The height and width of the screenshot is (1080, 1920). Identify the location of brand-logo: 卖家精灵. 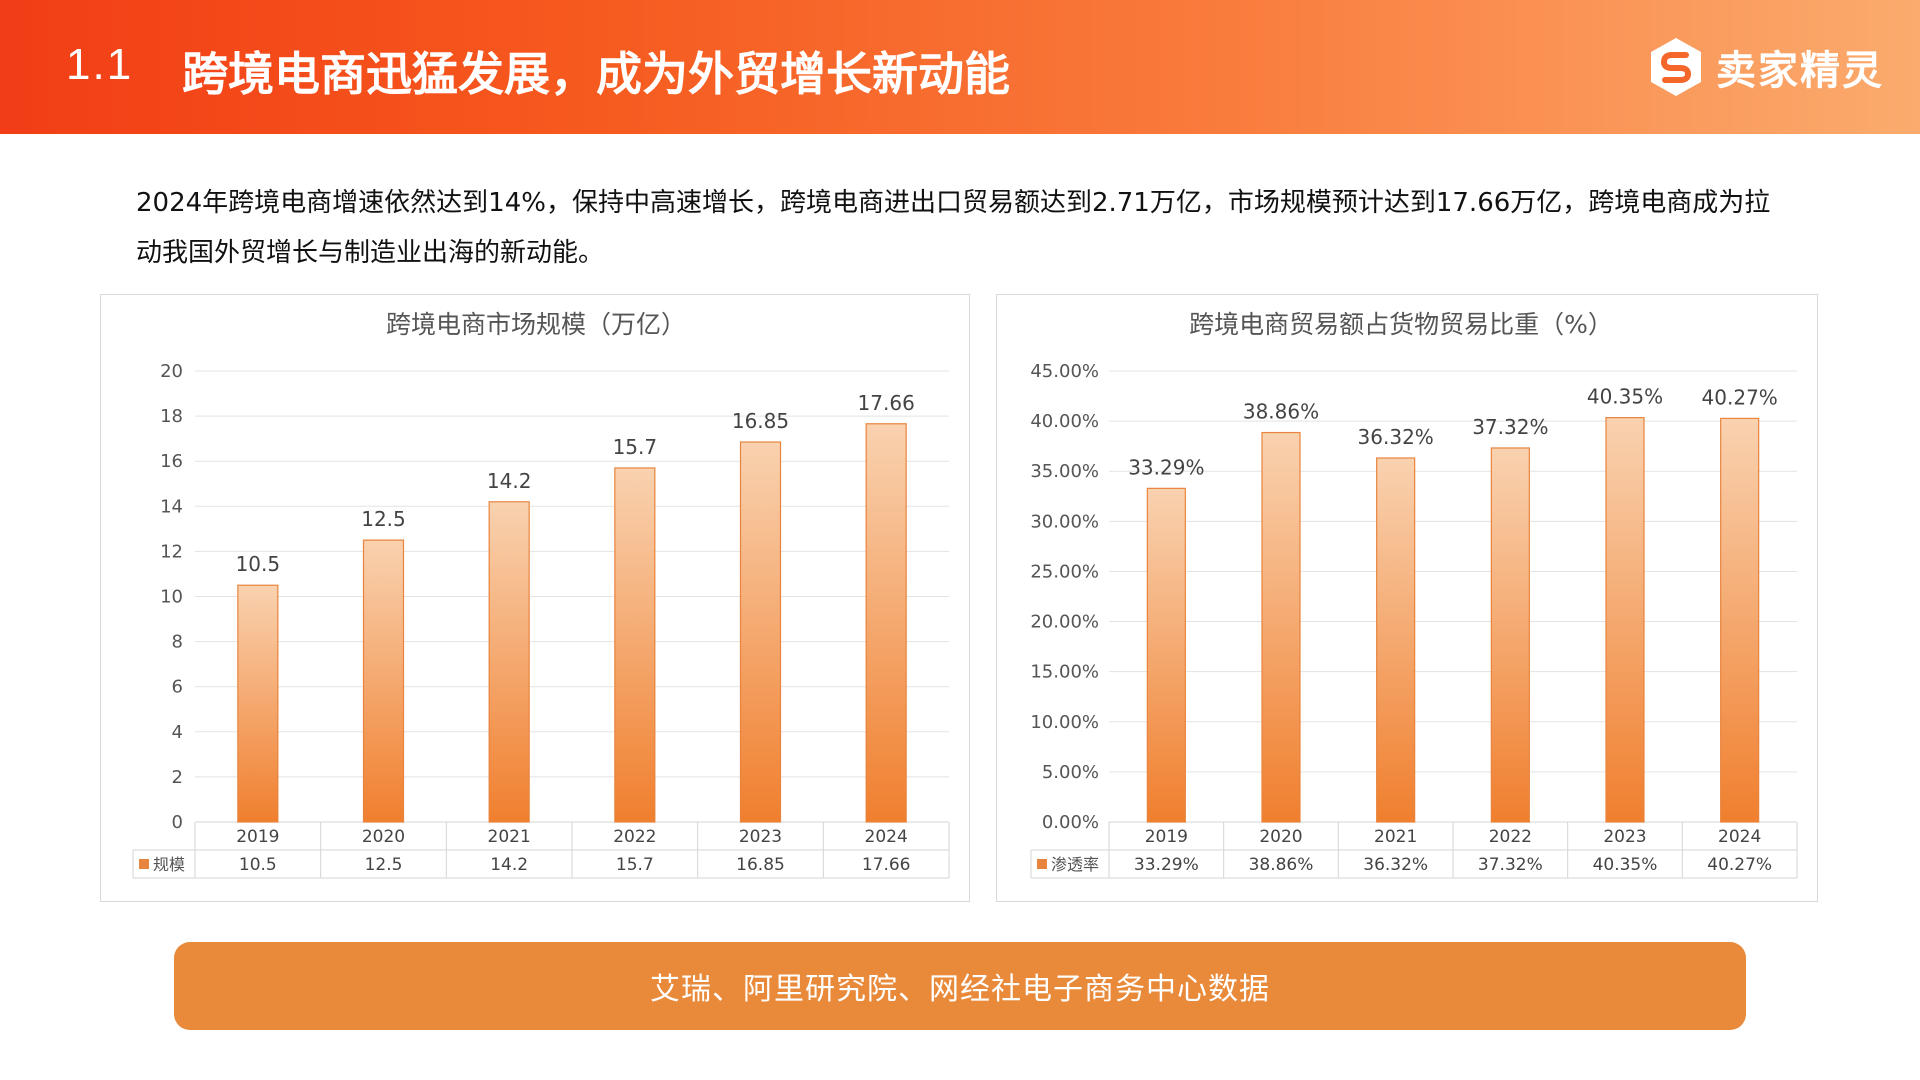
(1766, 67).